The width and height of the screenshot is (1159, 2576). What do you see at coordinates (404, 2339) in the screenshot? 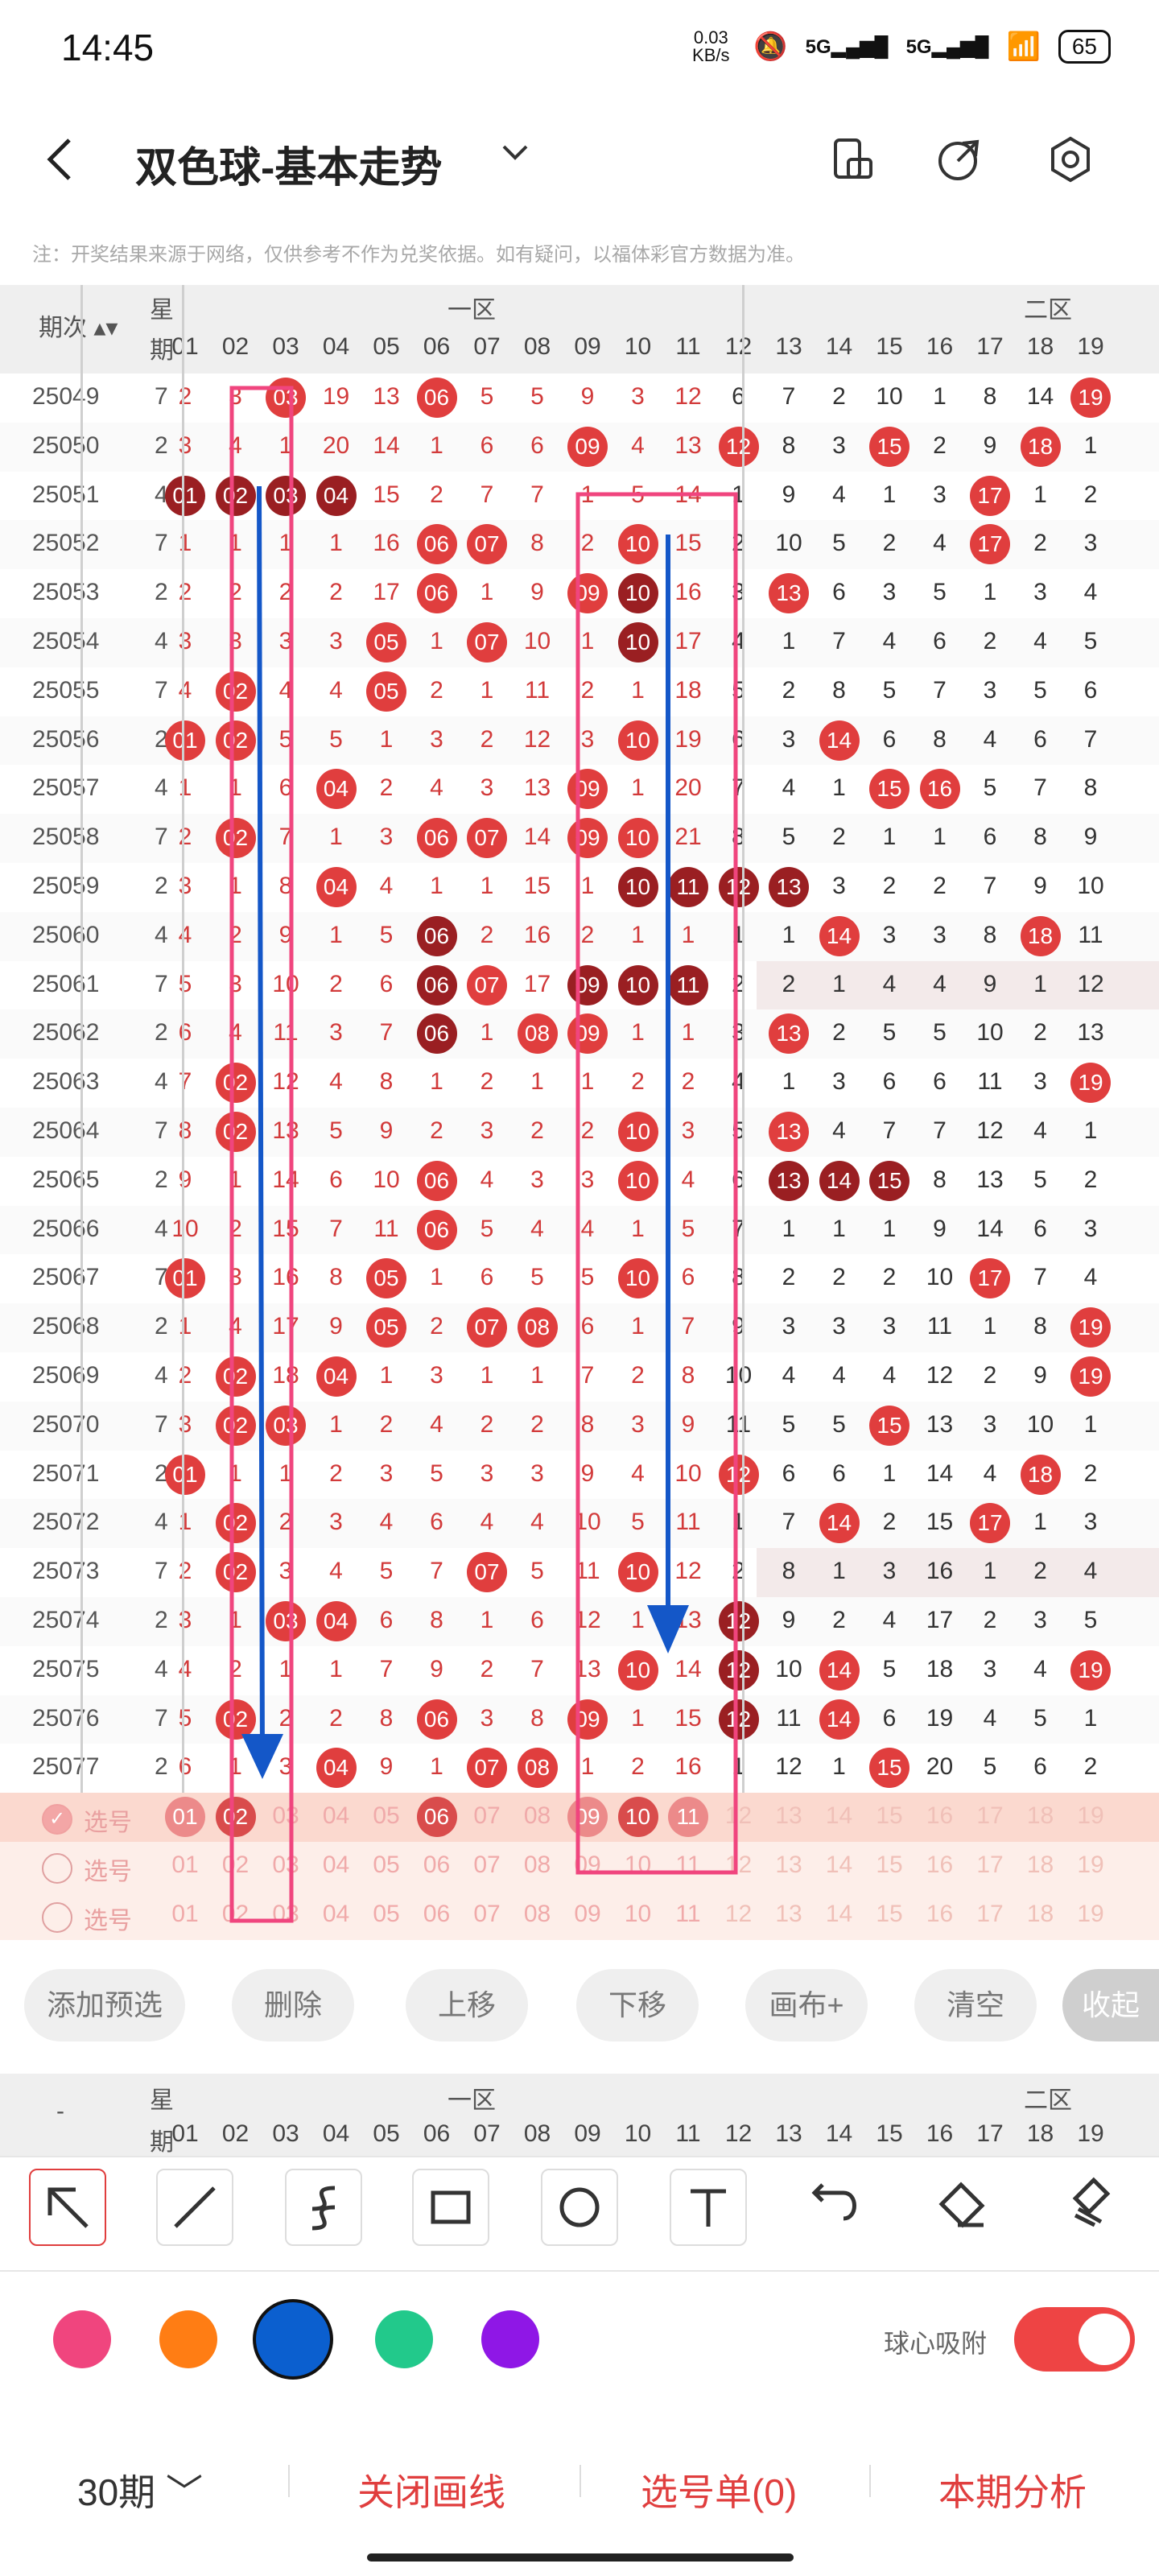
I see `color-green` at bounding box center [404, 2339].